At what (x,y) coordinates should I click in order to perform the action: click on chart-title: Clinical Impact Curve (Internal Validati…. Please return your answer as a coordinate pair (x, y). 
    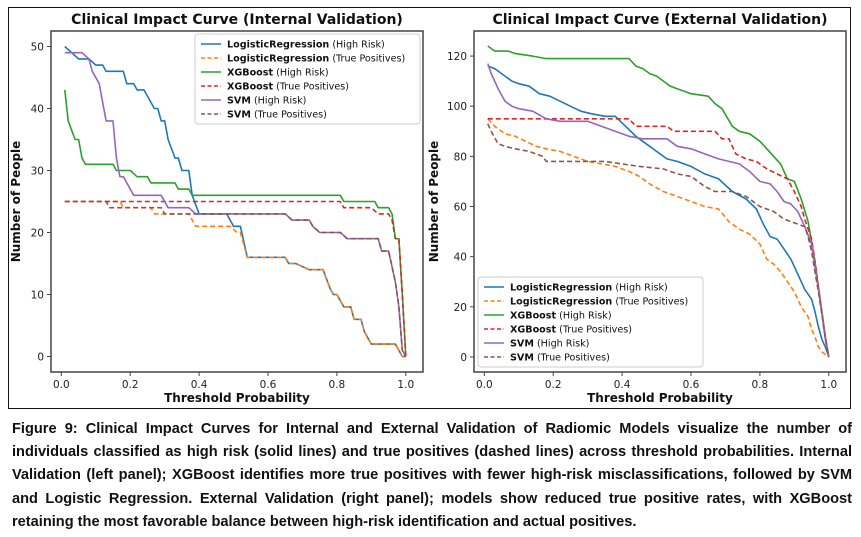
    Looking at the image, I should click on (237, 20).